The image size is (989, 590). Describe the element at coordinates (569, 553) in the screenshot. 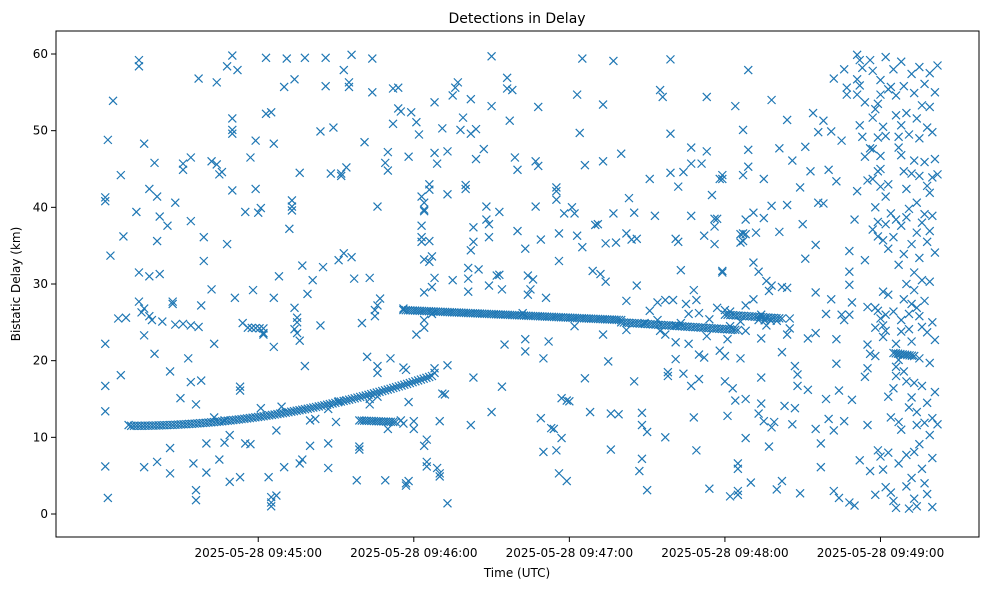

I see `x-tick-label: 2025-05-28 09:47:00` at that location.